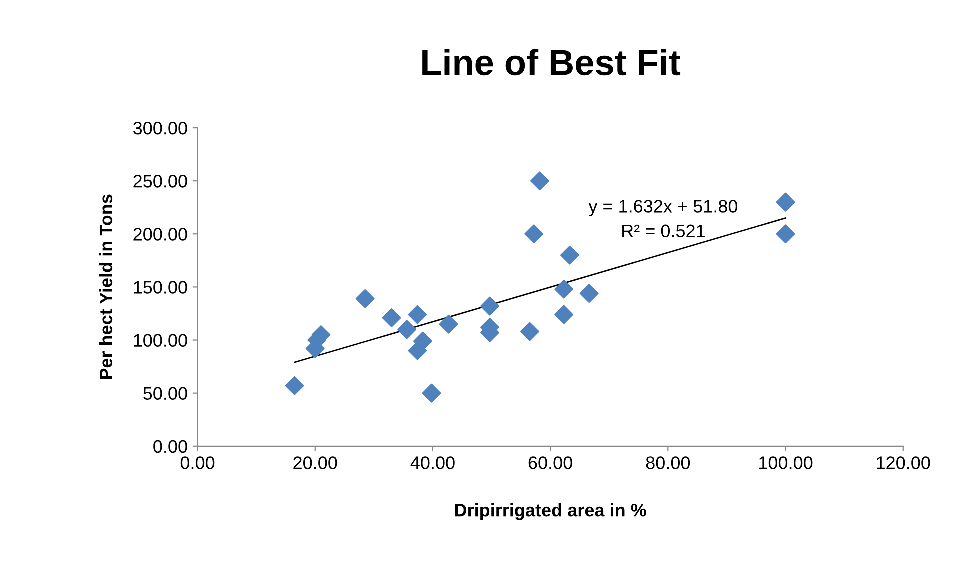 The image size is (960, 582). I want to click on annotation: y = 1.632x + 51.80 R² = 0.521, so click(663, 219).